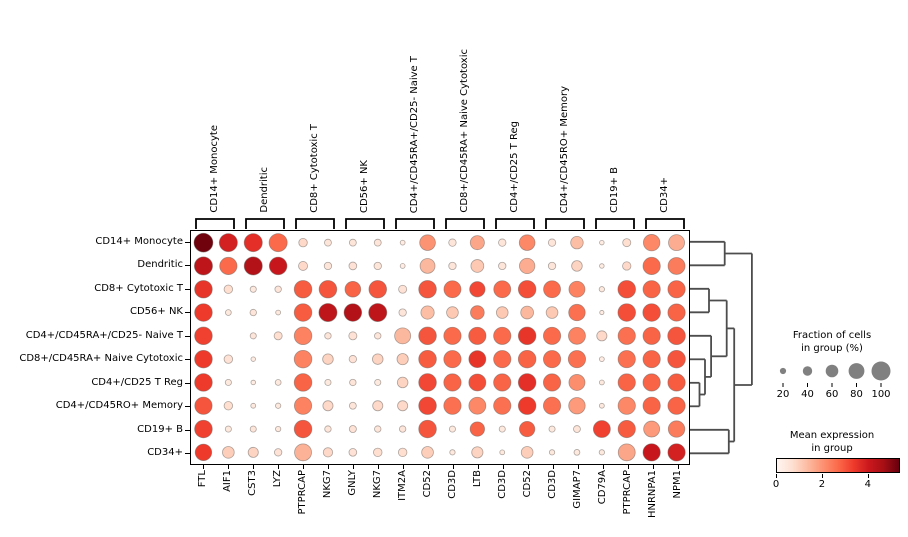 The width and height of the screenshot is (908, 537). What do you see at coordinates (402, 485) in the screenshot?
I see `gene-label: ITM2A` at bounding box center [402, 485].